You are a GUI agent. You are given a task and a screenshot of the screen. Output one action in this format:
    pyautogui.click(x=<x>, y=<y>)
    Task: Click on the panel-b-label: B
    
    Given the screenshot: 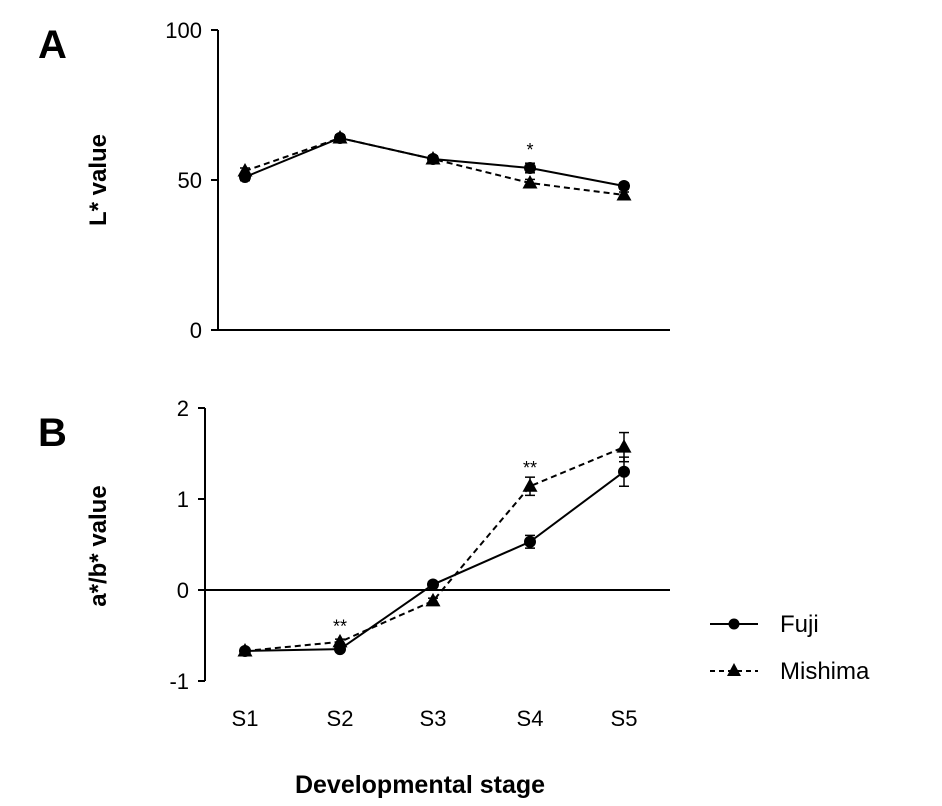 What is the action you would take?
    pyautogui.click(x=52, y=433)
    